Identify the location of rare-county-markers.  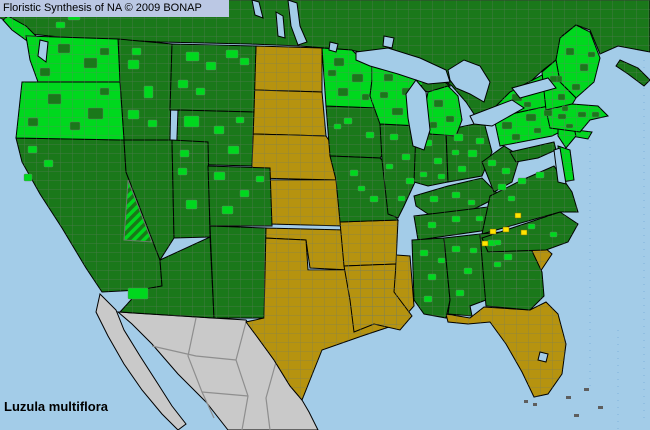
(504, 229).